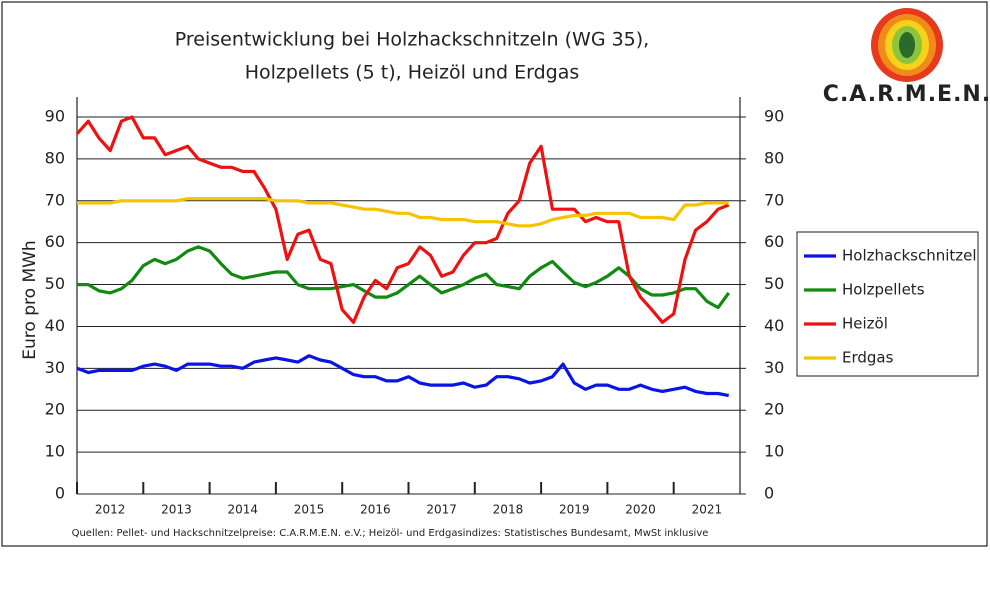 The height and width of the screenshot is (614, 990). I want to click on logo-emblem, so click(907, 45).